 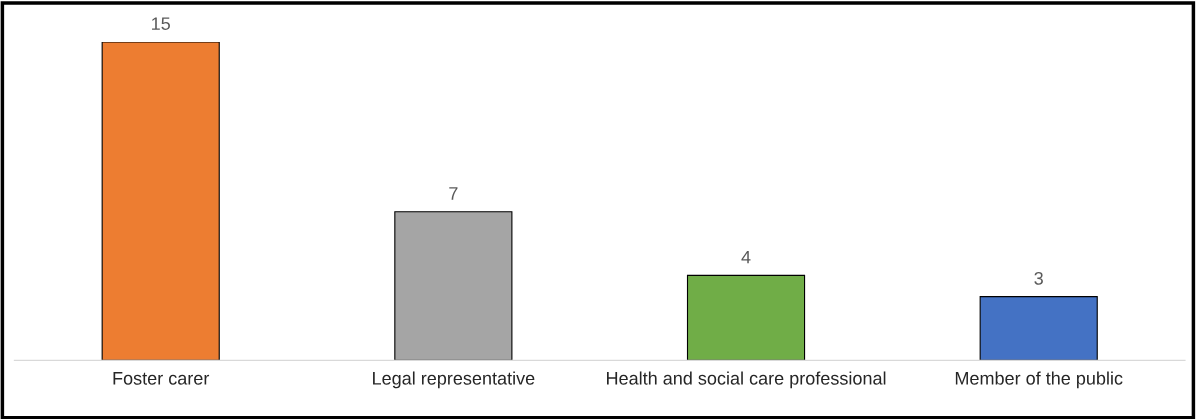 I want to click on x-tick-label: Health and social care professional, so click(x=746, y=380).